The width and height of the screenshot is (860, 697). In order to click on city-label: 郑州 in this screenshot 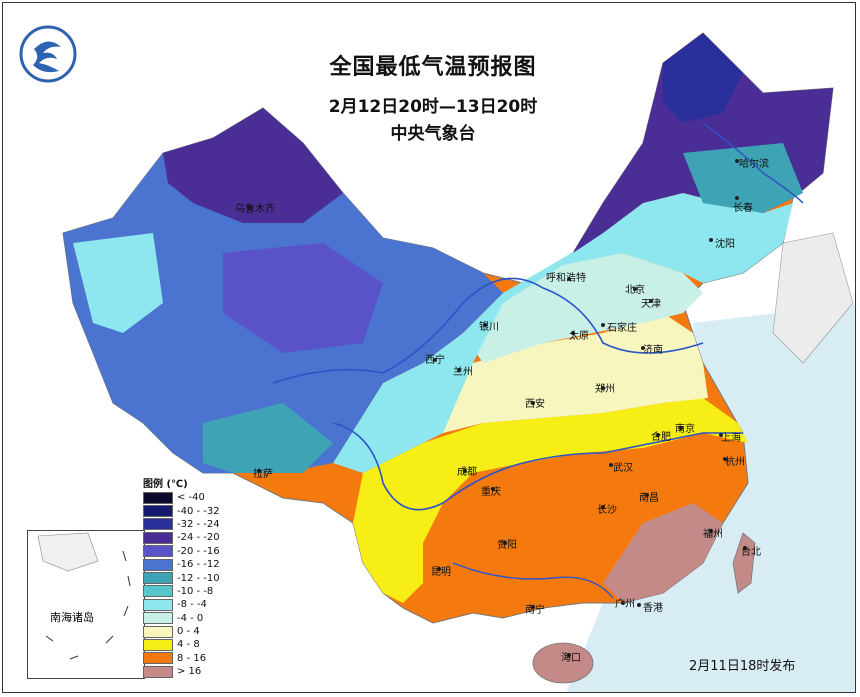, I will do `click(605, 389)`.